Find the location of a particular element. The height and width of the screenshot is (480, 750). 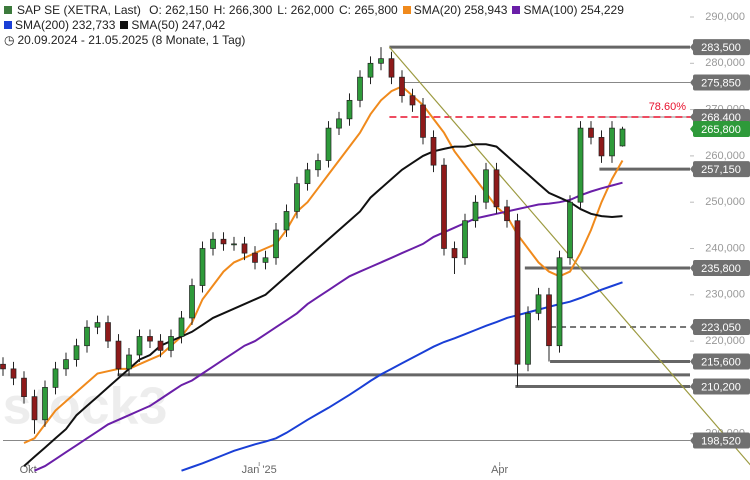

symbol-icon is located at coordinates (8, 10).